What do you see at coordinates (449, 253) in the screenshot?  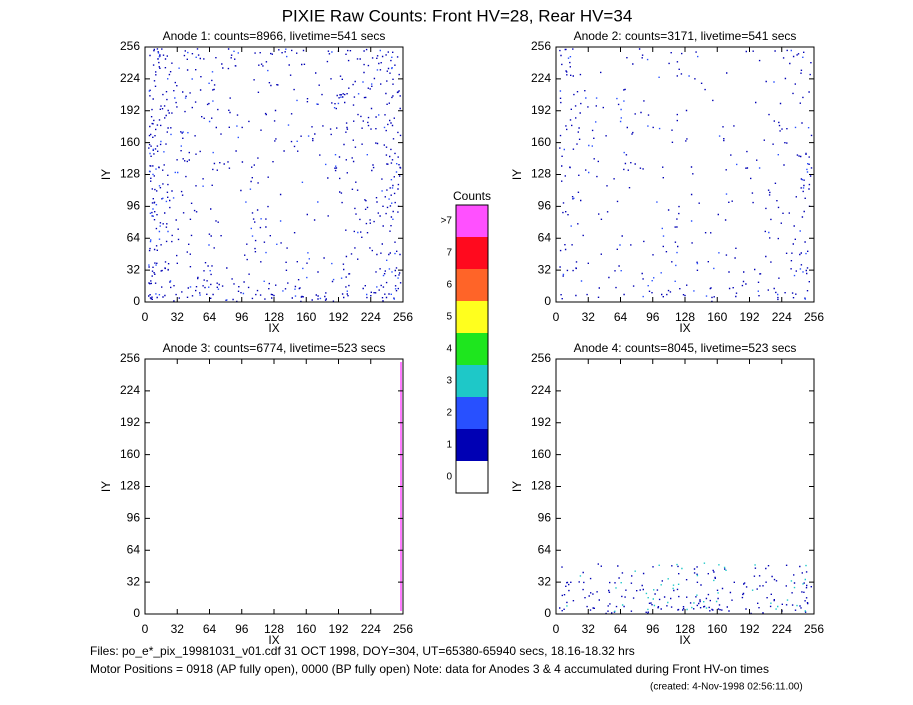 I see `colorbar-label: 7` at bounding box center [449, 253].